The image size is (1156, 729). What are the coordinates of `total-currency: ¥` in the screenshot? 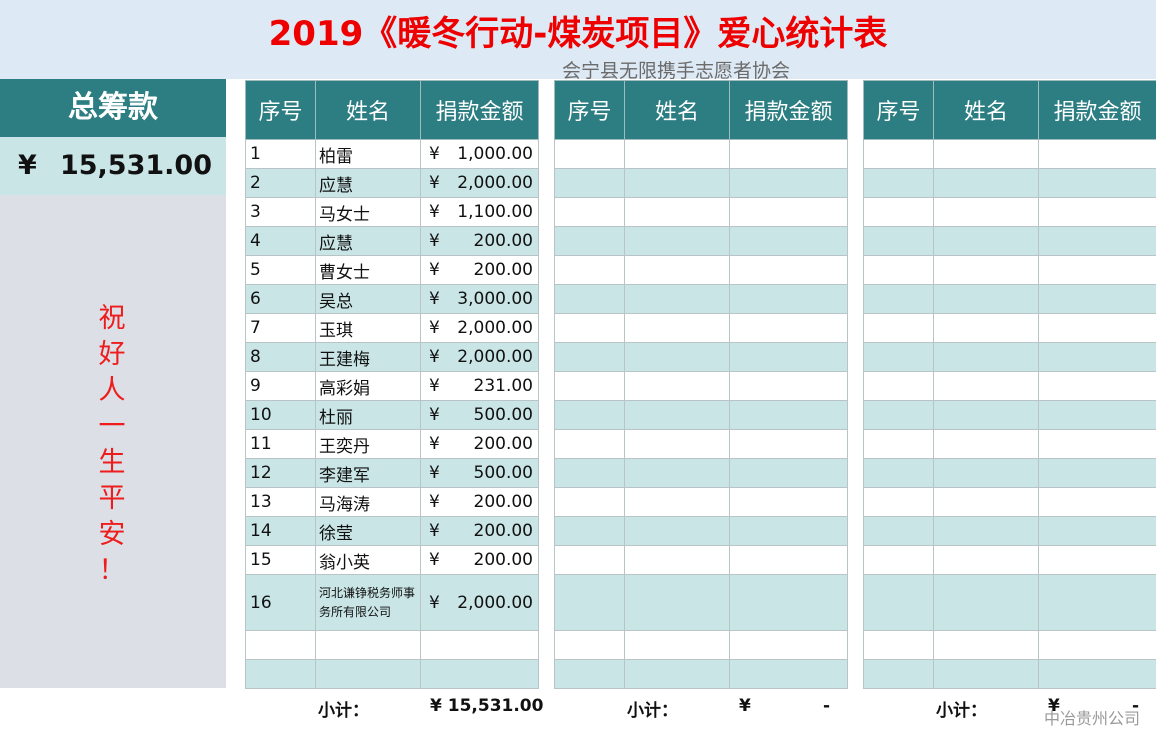 It's located at (27, 165).